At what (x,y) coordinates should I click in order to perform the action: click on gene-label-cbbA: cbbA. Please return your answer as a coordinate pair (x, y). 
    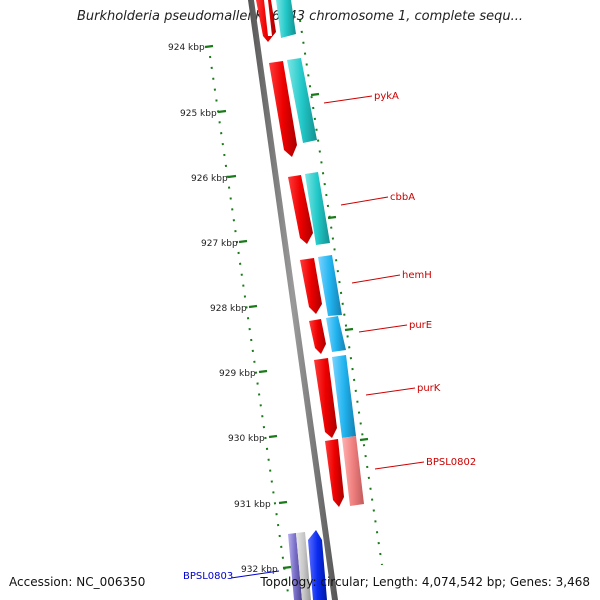
    Looking at the image, I should click on (402, 197).